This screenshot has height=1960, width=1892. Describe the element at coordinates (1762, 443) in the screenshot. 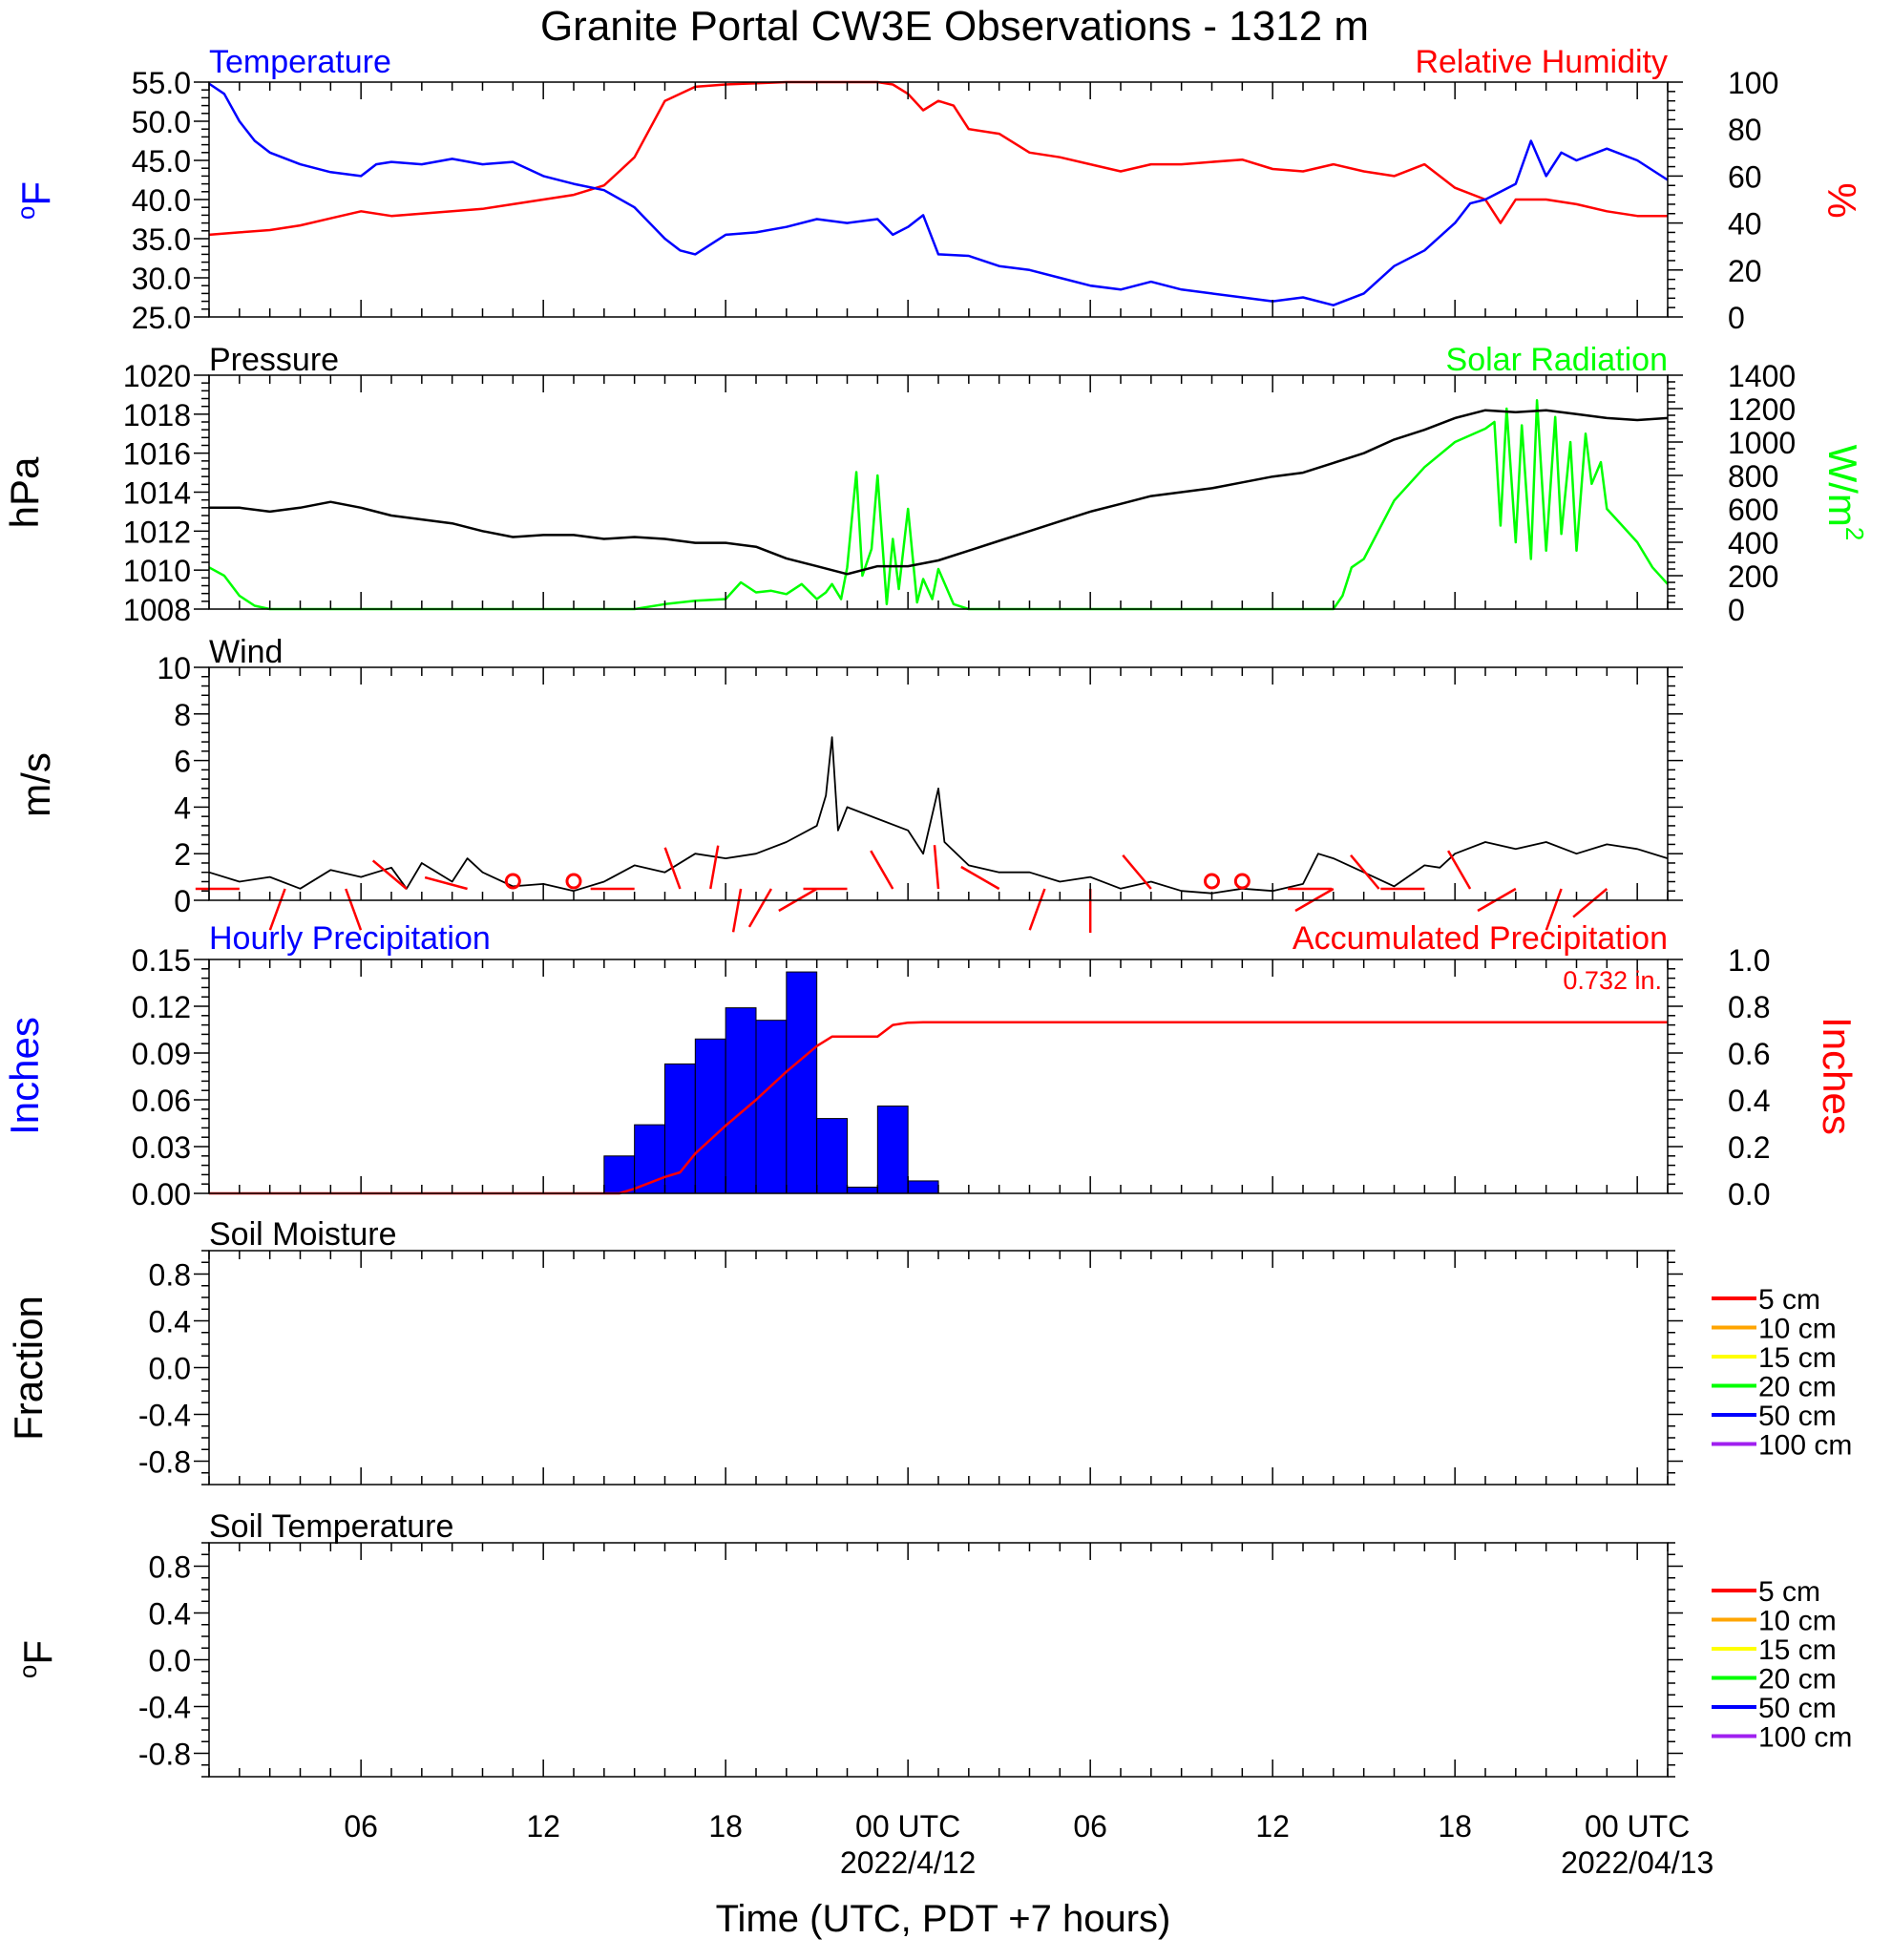

I see `solar-tick-label: 1000` at that location.